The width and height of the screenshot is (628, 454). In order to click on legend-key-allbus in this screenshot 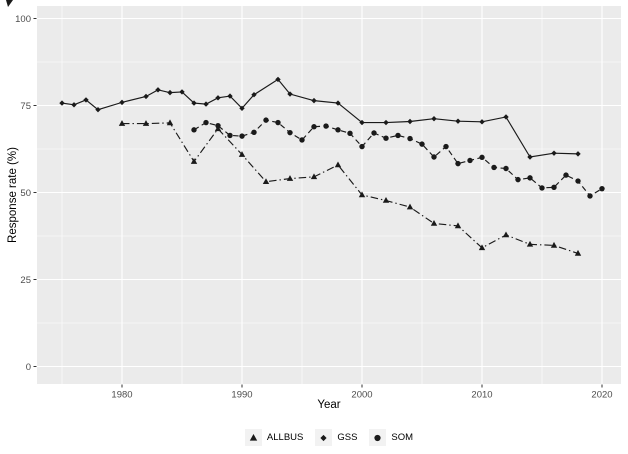, I will do `click(253, 437)`.